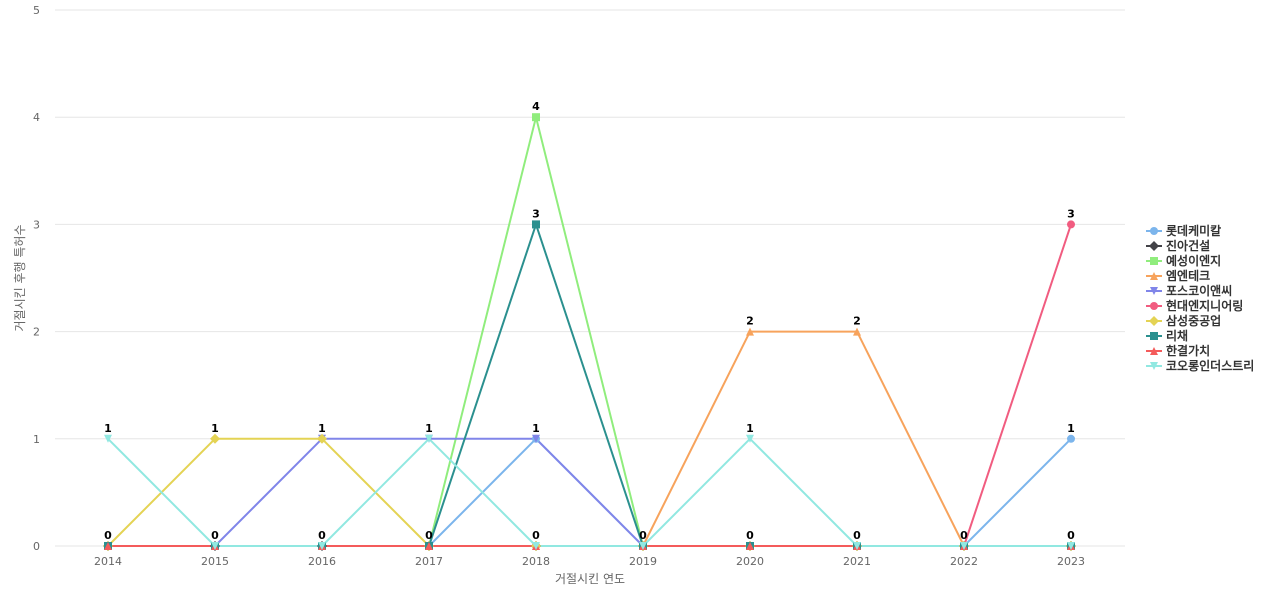 The height and width of the screenshot is (600, 1280). Describe the element at coordinates (1188, 350) in the screenshot. I see `legend-label: 한결가치` at that location.